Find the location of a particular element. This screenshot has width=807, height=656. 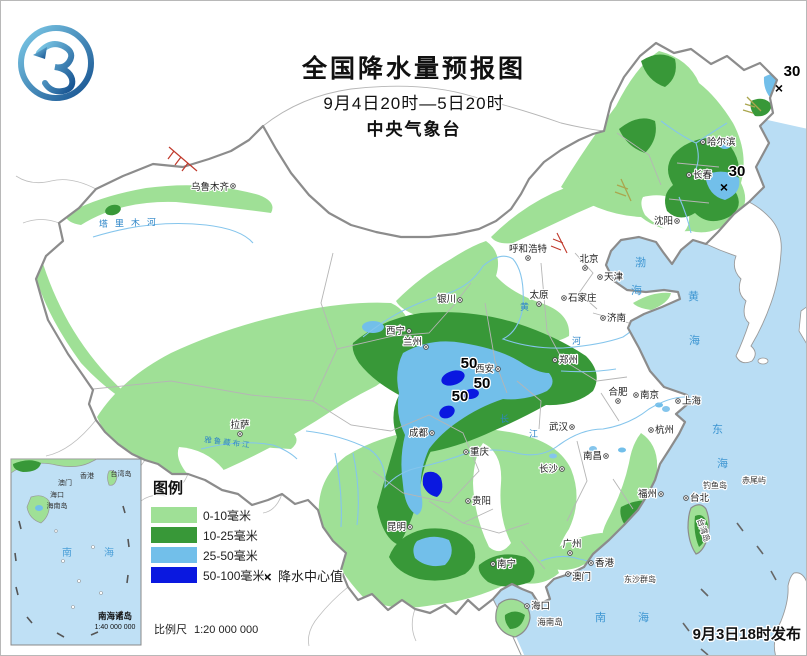

inset-hainan-blue is located at coordinates (39, 508).